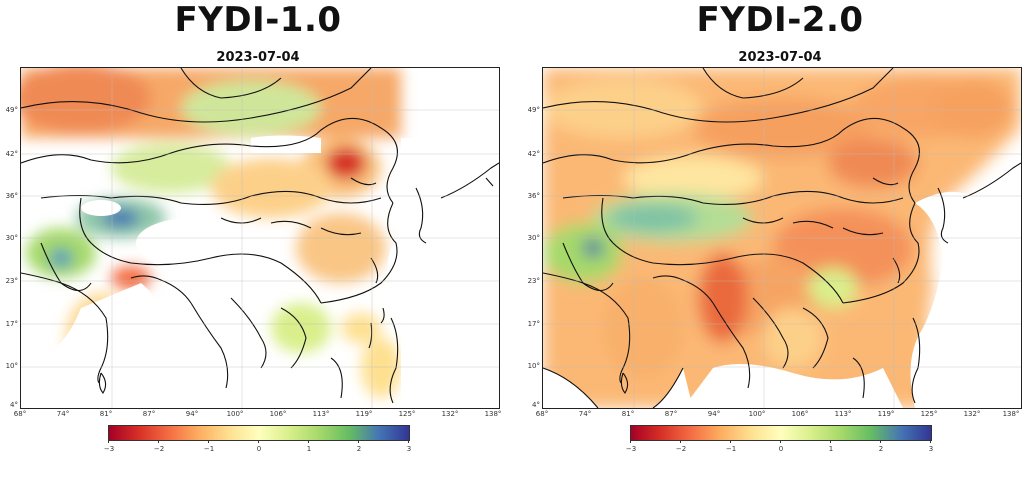  Describe the element at coordinates (258, 20) in the screenshot. I see `panel-title: FYDI-1.0` at that location.